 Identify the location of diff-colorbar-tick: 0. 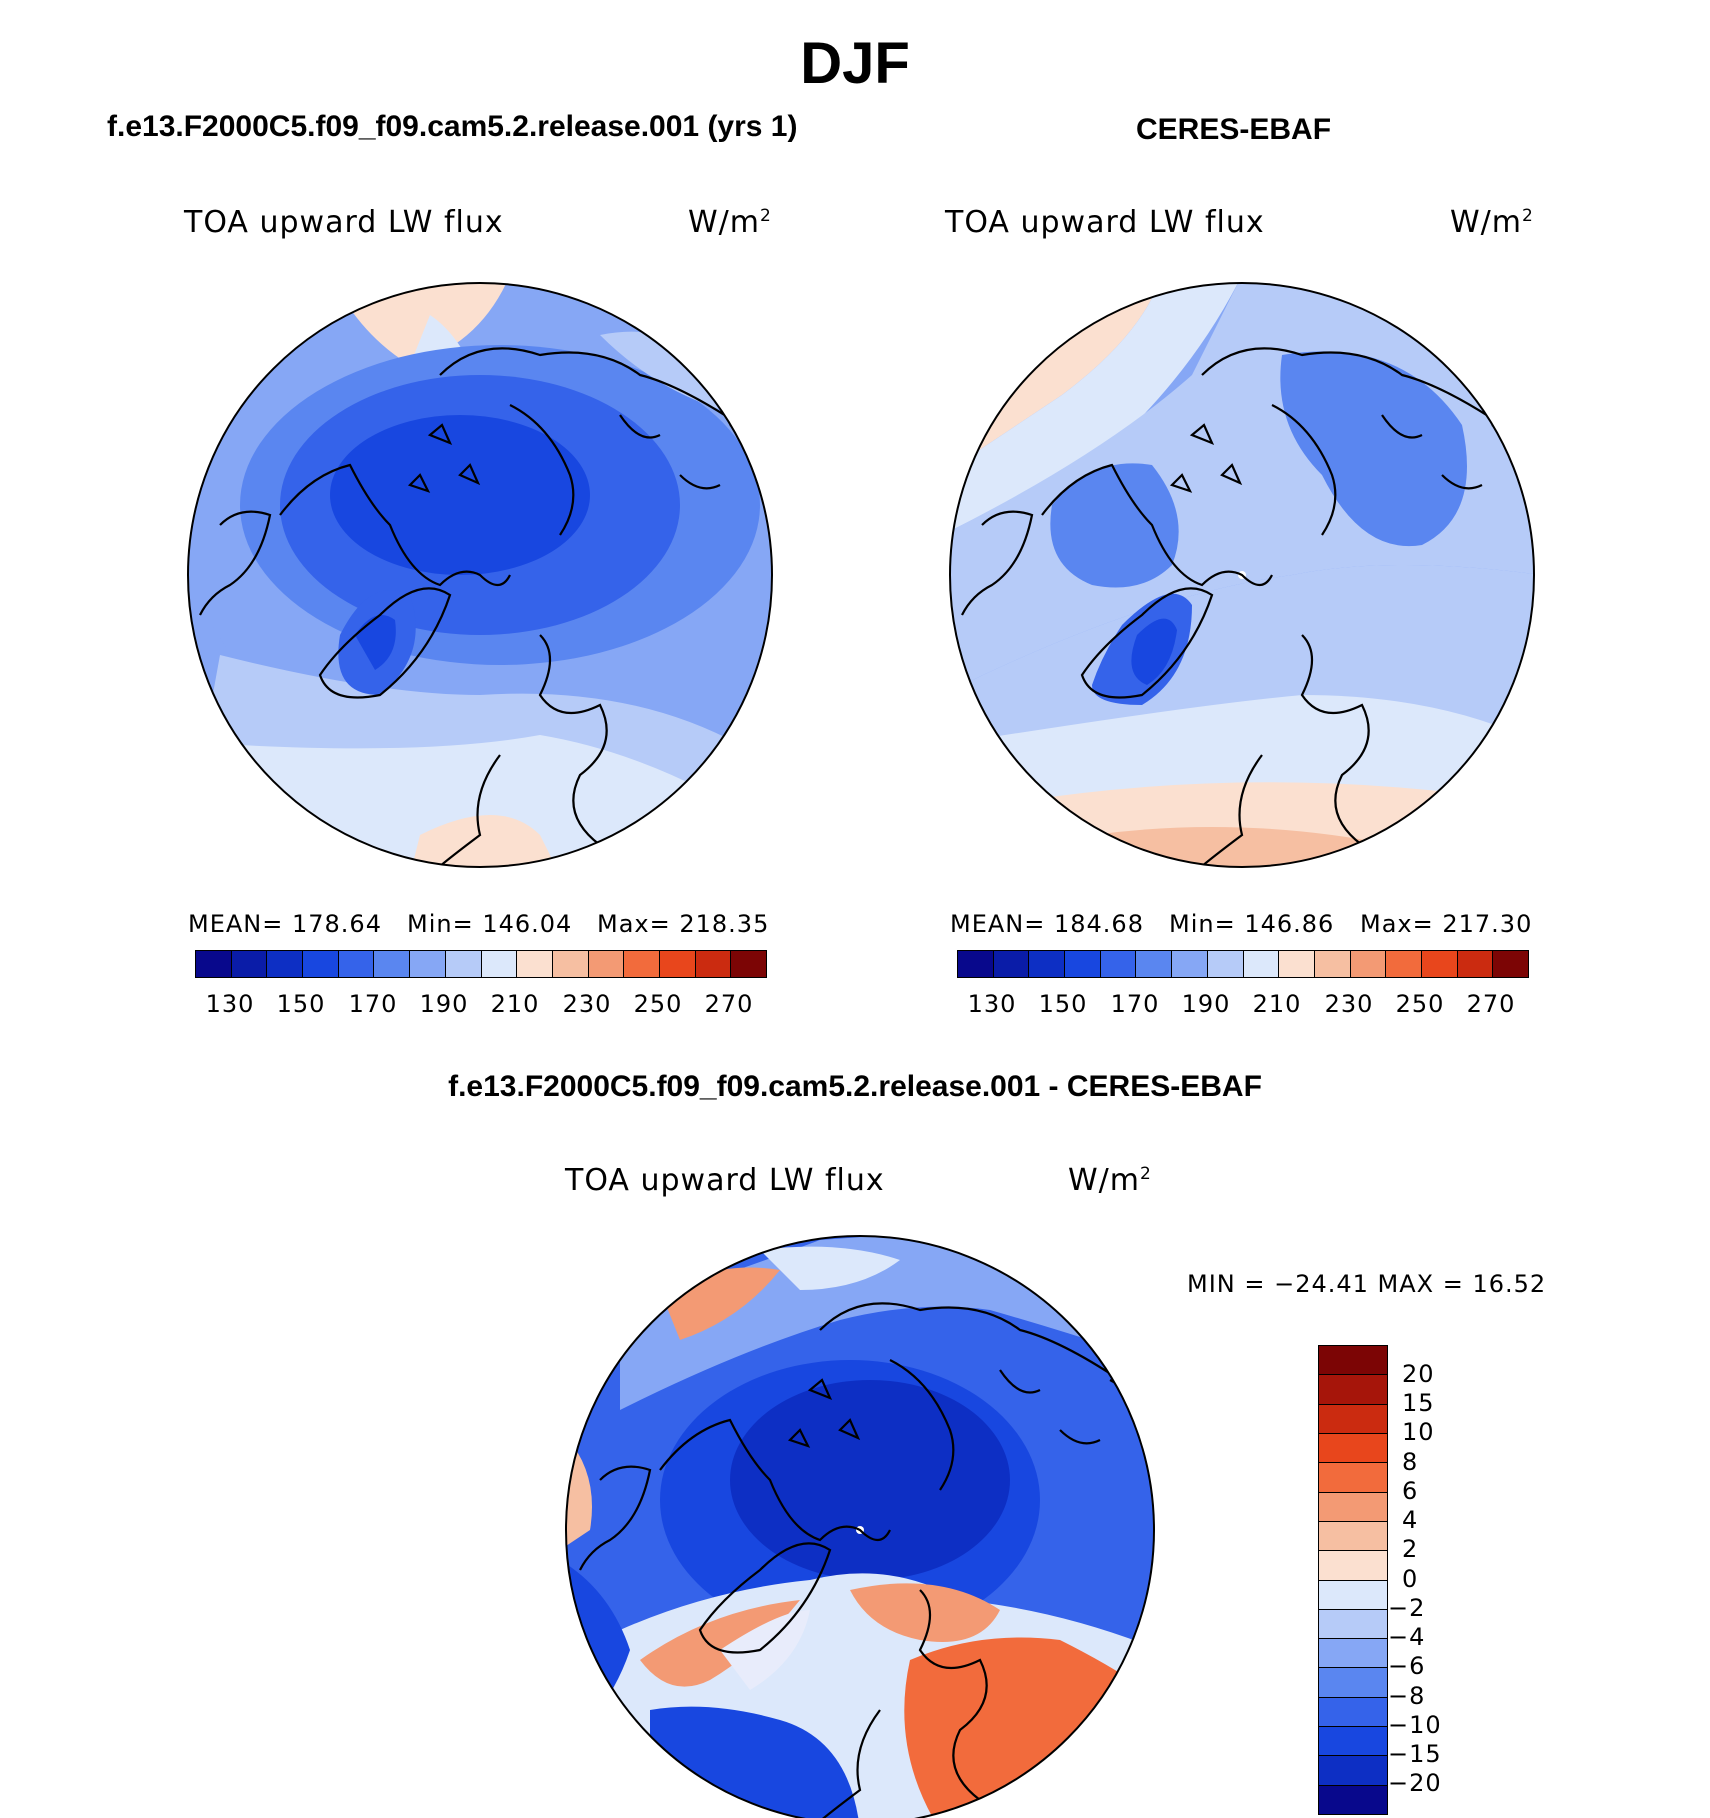
(1410, 1579).